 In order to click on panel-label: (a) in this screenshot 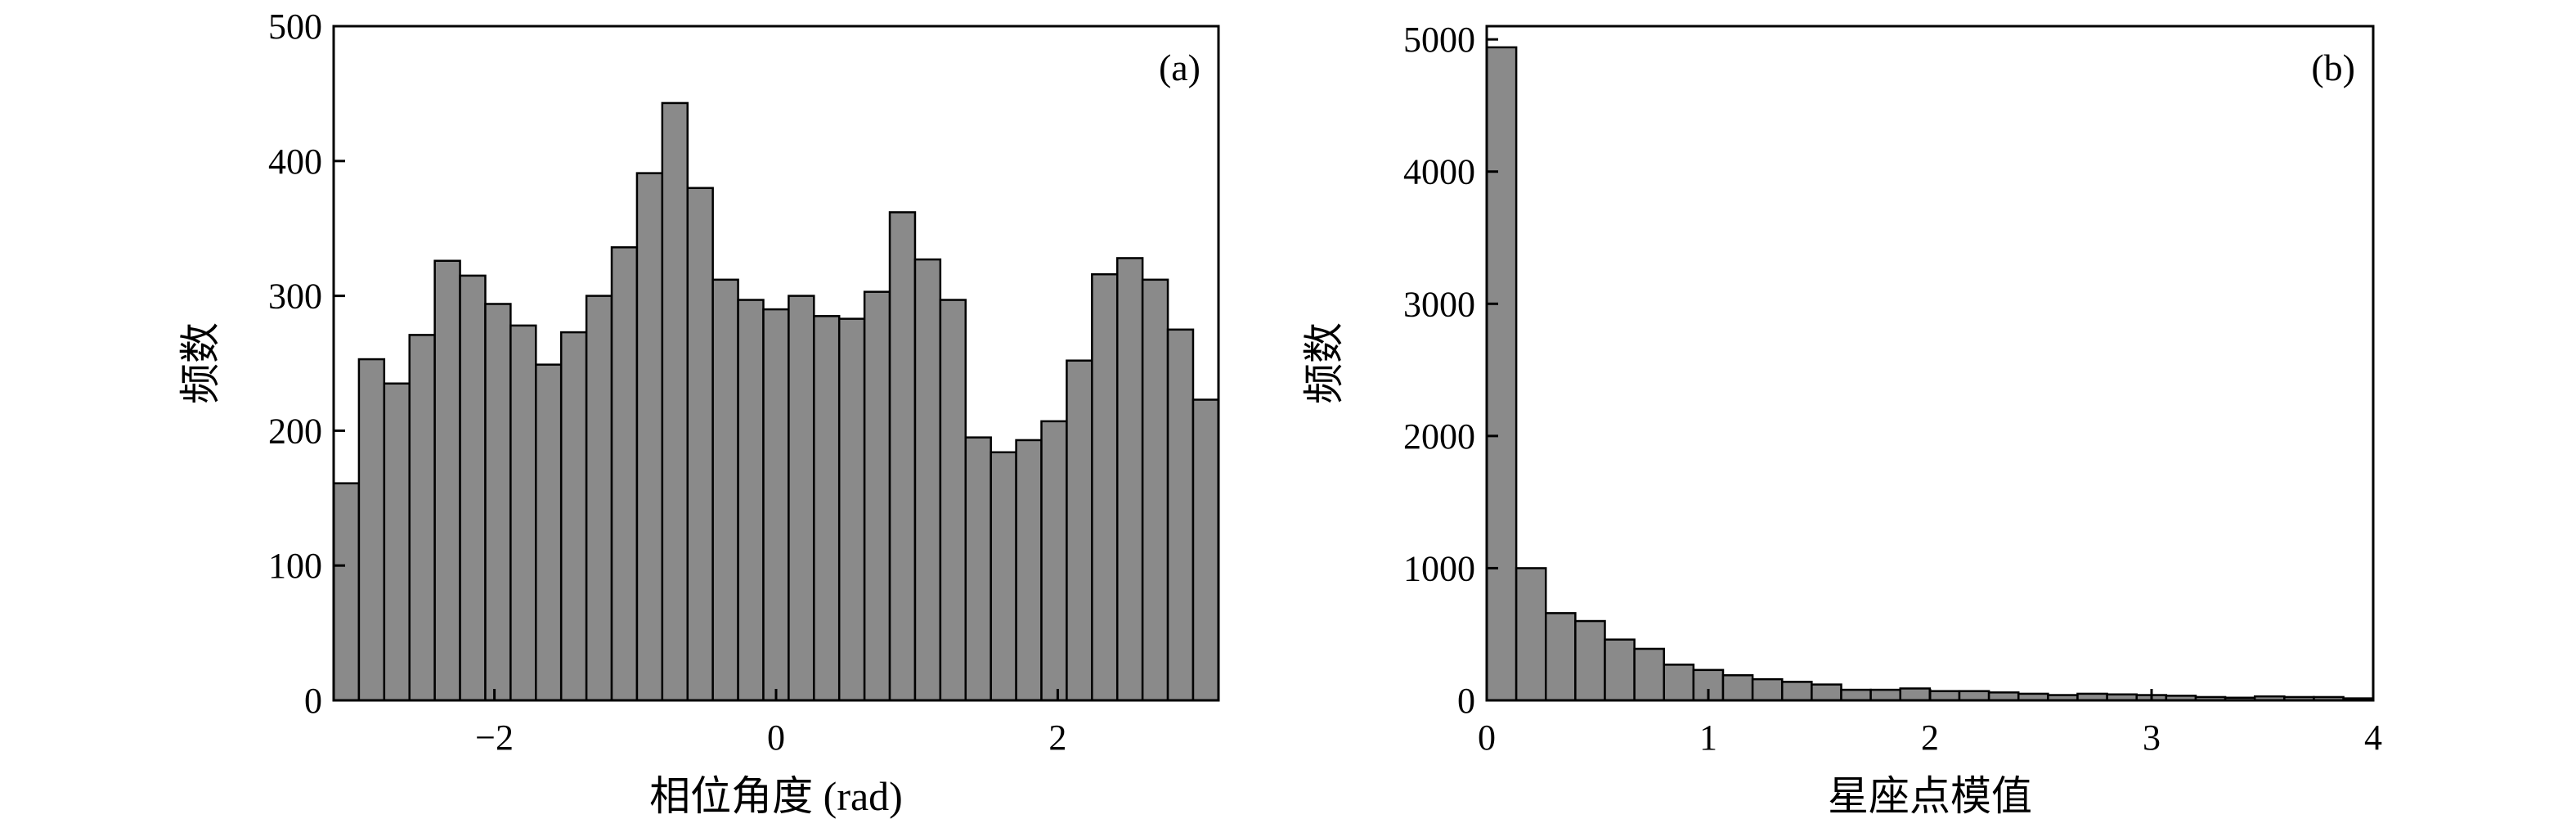, I will do `click(1180, 67)`.